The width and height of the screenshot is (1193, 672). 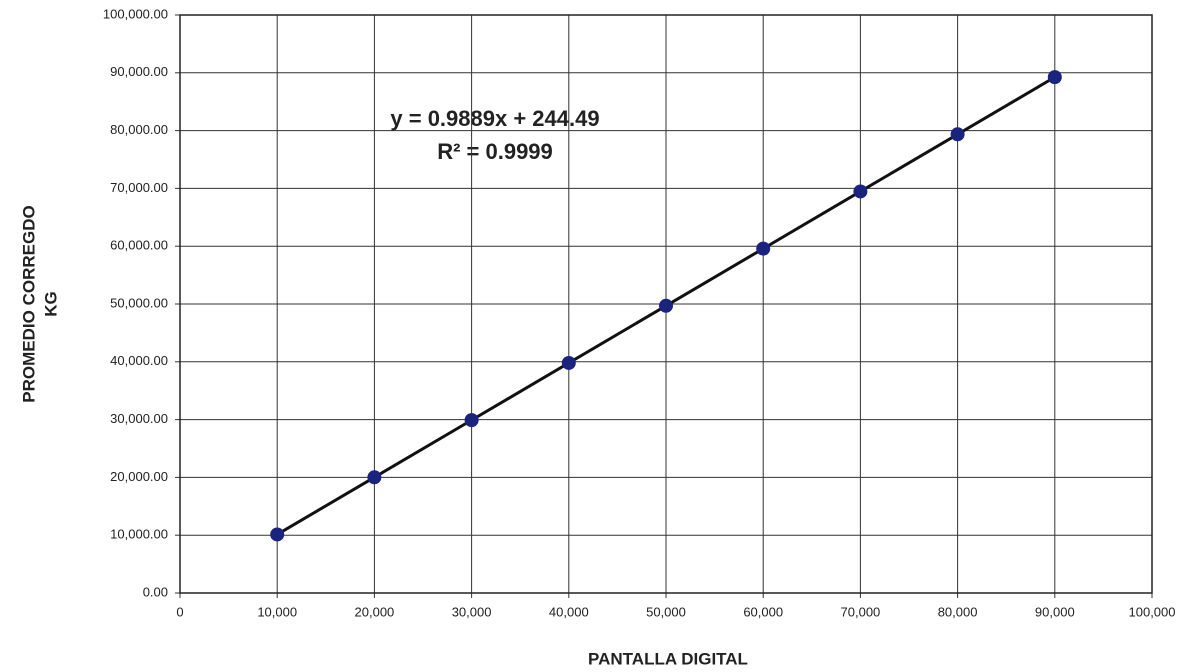 I want to click on x-tick-label: 20,000, so click(x=375, y=611).